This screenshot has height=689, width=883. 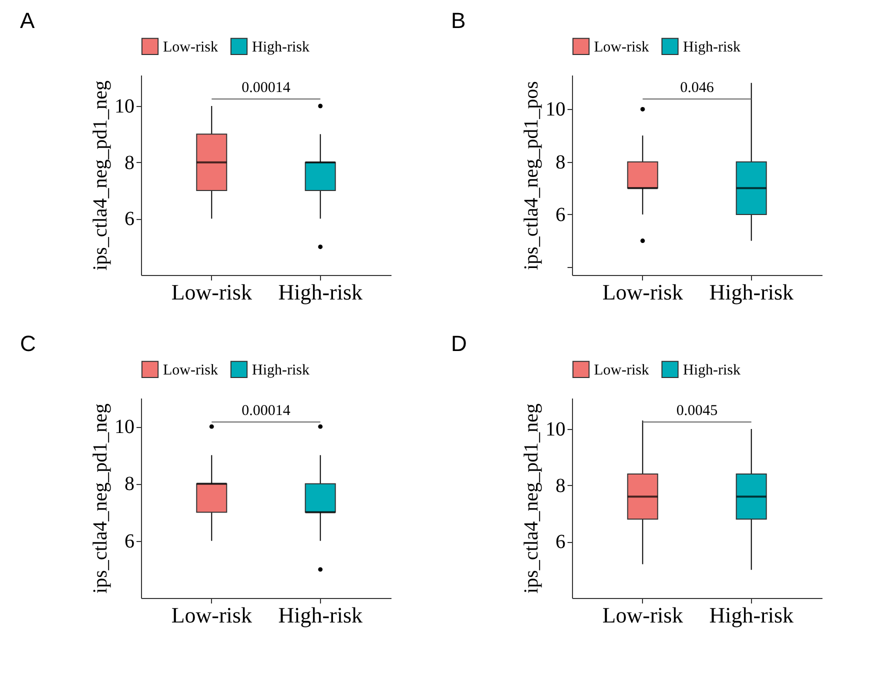 I want to click on annotation: 0.046, so click(x=697, y=88).